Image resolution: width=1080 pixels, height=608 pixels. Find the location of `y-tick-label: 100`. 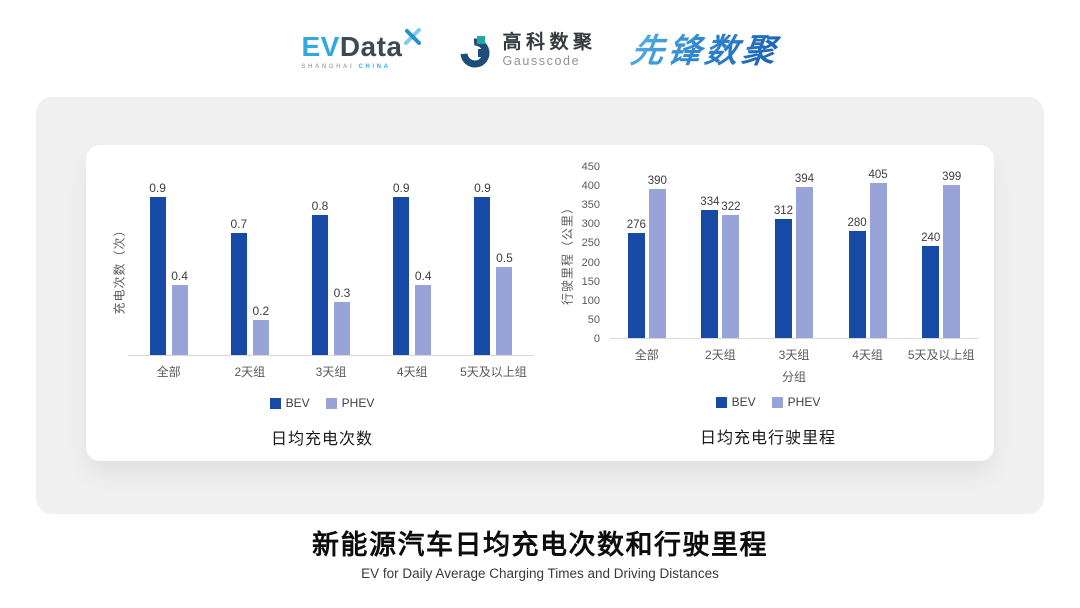

y-tick-label: 100 is located at coordinates (590, 301).